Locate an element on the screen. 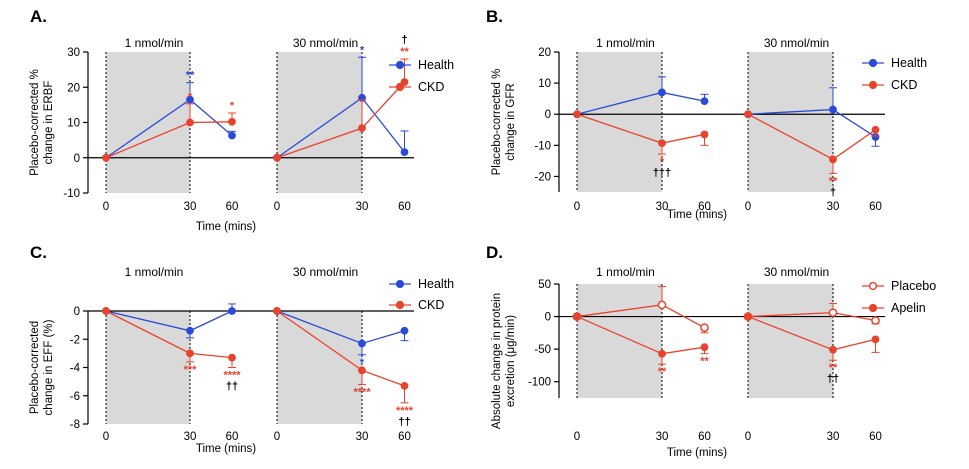  y-tick-label: -20 is located at coordinates (542, 177).